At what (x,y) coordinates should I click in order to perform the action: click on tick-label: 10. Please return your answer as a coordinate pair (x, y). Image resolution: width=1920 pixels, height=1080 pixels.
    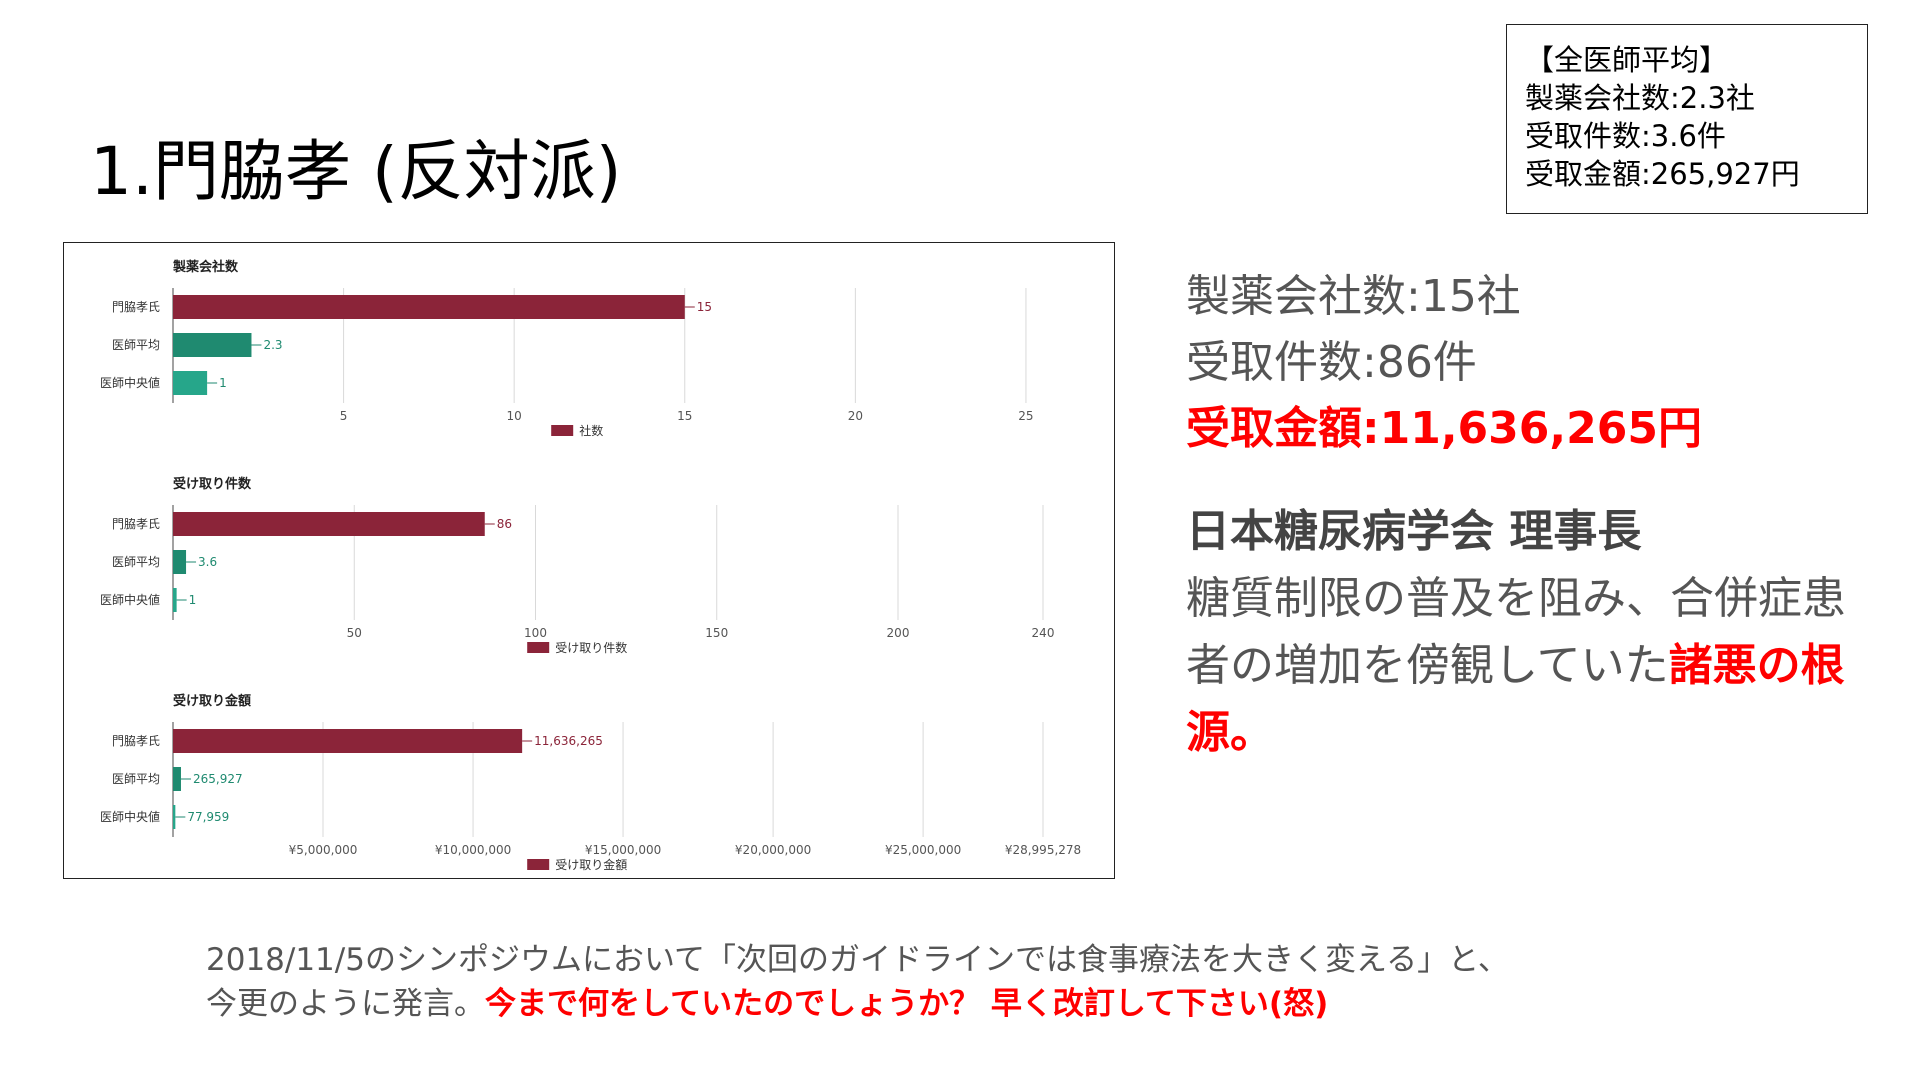
    Looking at the image, I should click on (514, 416).